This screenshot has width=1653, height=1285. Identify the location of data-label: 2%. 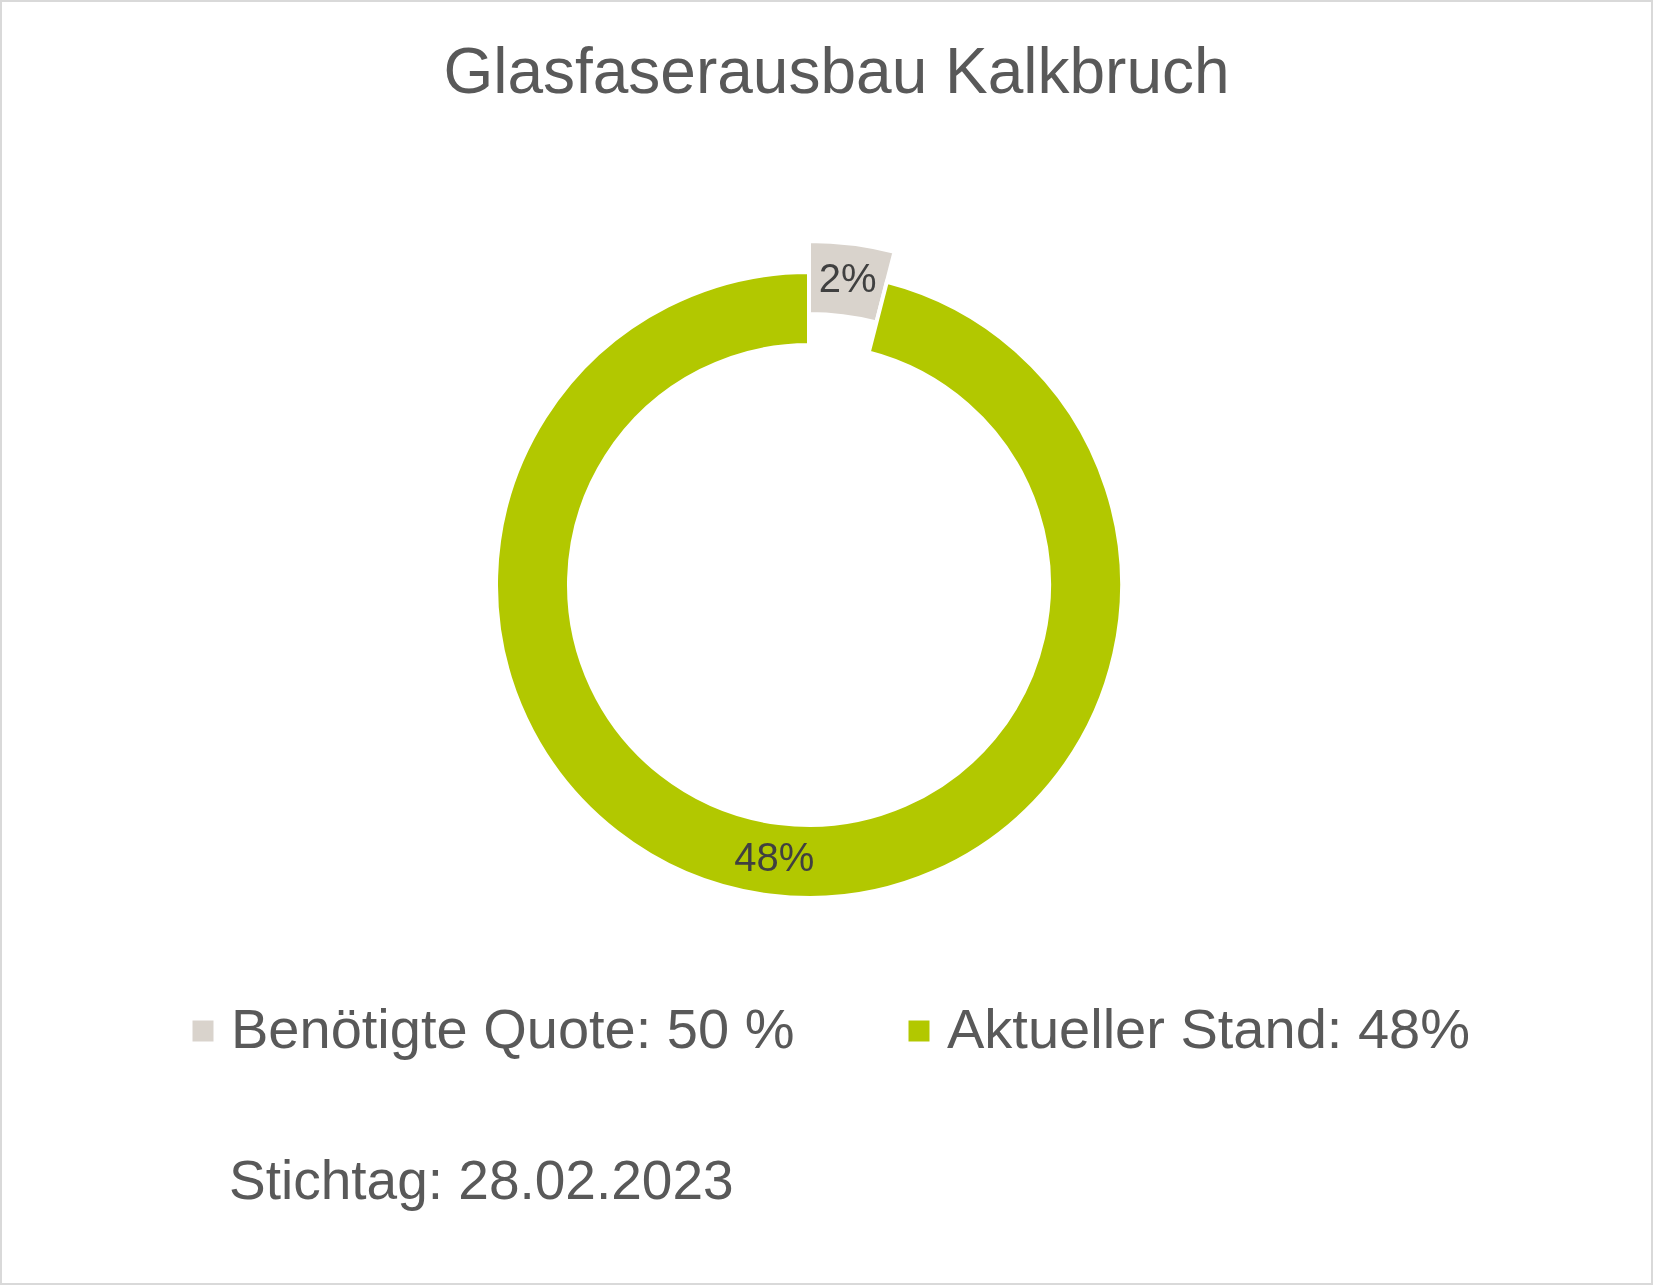
(847, 277).